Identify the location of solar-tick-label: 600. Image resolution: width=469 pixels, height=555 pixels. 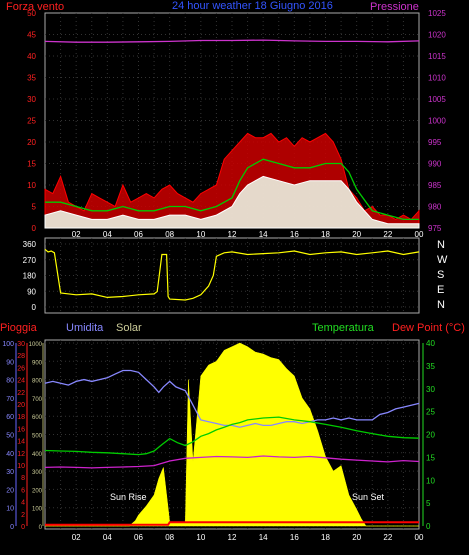
(37, 418).